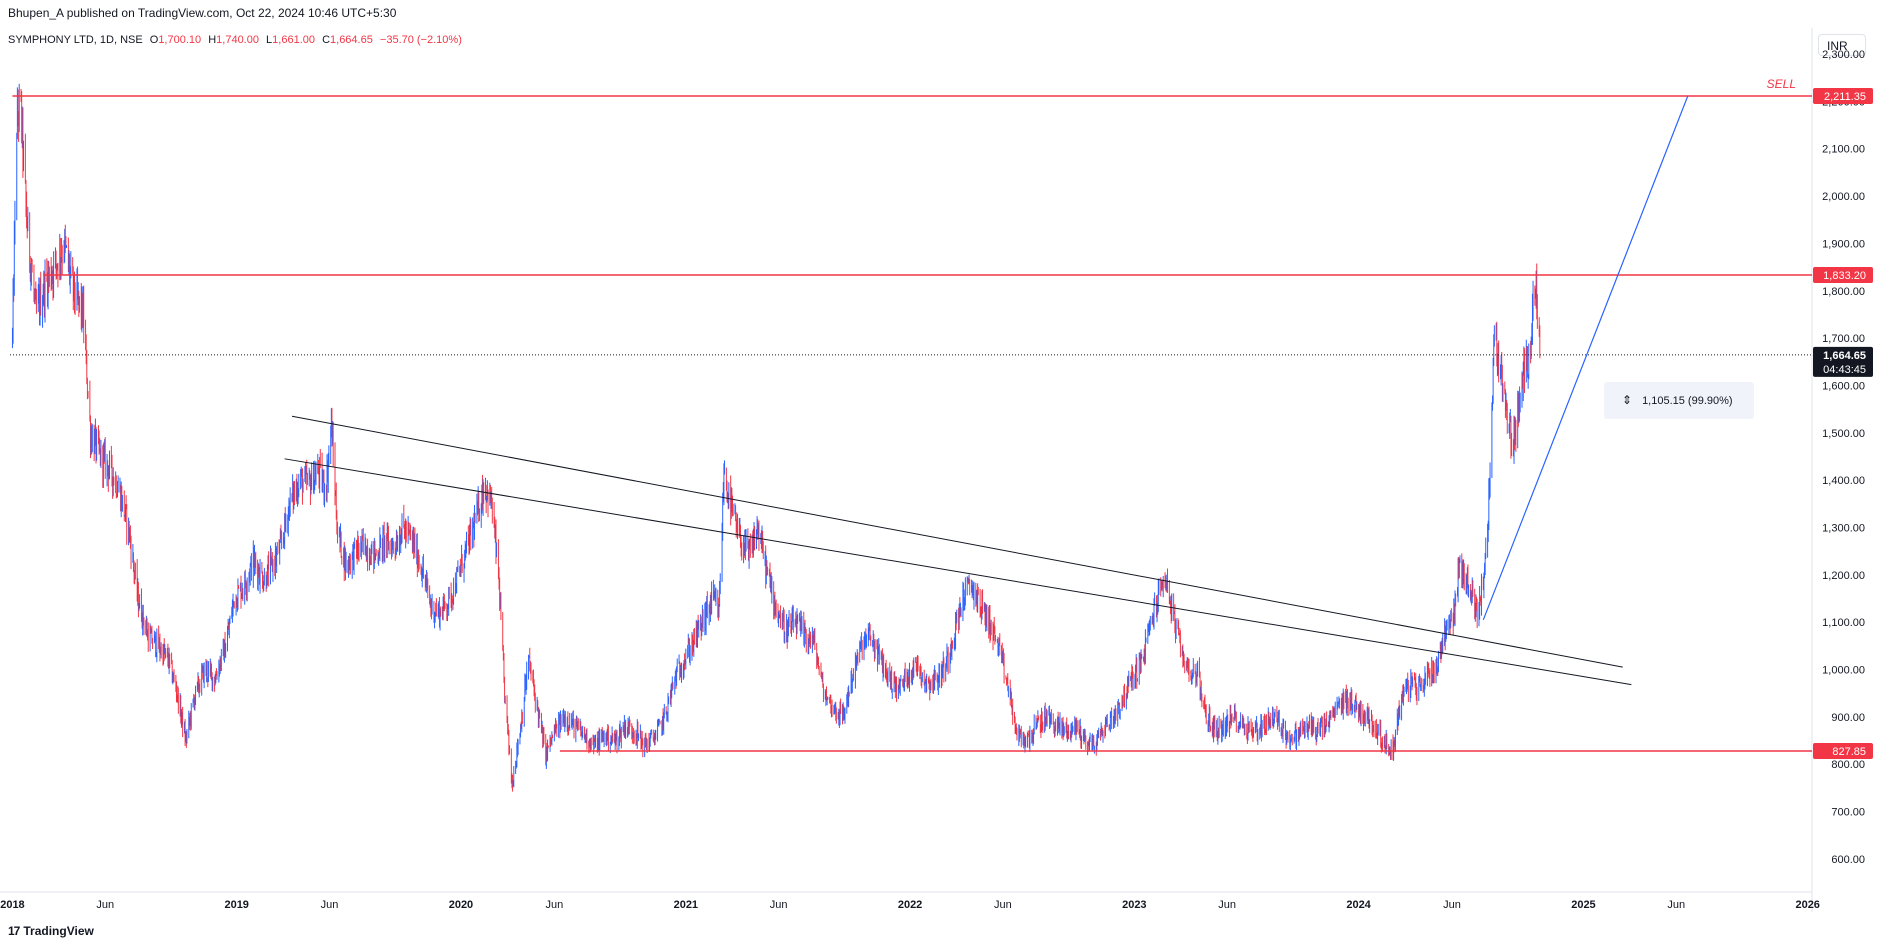 This screenshot has width=1891, height=949. What do you see at coordinates (1848, 718) in the screenshot?
I see `y-tick-label: 900.00` at bounding box center [1848, 718].